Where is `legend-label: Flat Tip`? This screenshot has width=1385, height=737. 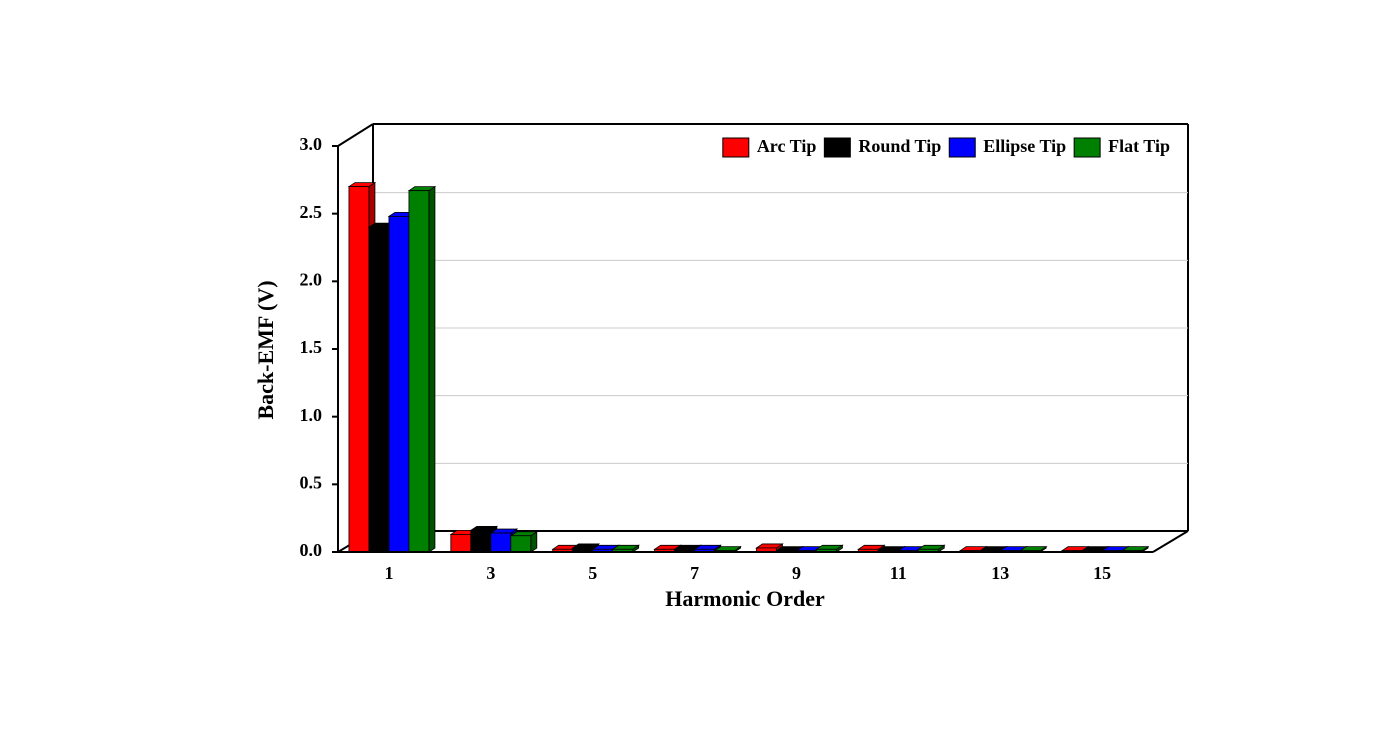 legend-label: Flat Tip is located at coordinates (1139, 146).